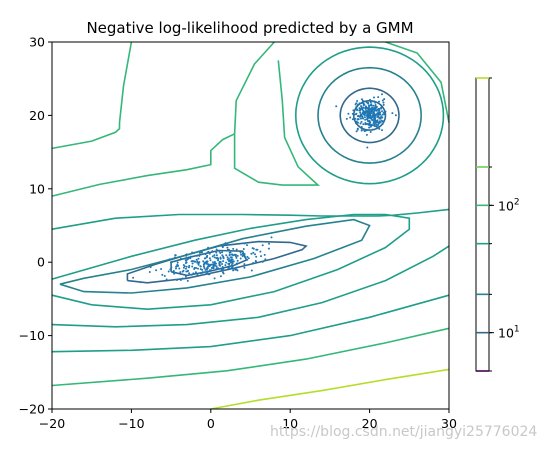 This screenshot has width=539, height=449. What do you see at coordinates (32, 335) in the screenshot?
I see `y-tick-label: −10` at bounding box center [32, 335].